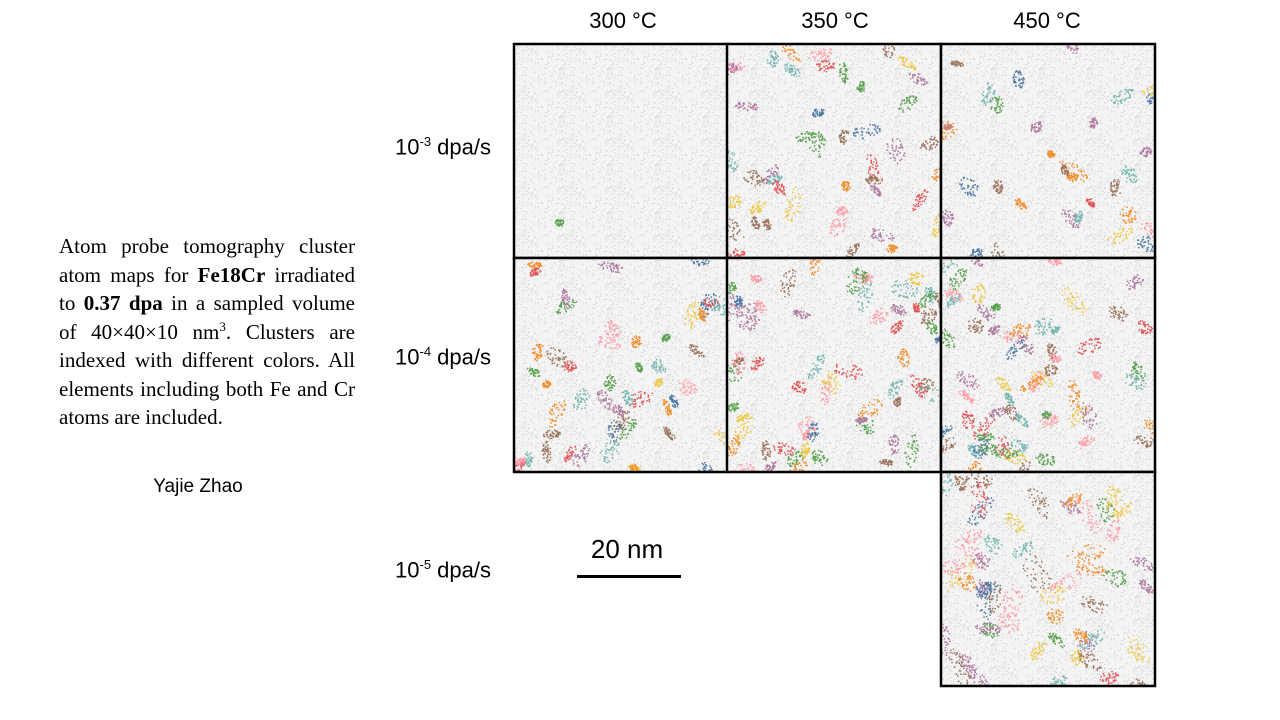 Image resolution: width=1280 pixels, height=720 pixels. What do you see at coordinates (198, 486) in the screenshot?
I see `author: Yajie Zhao` at bounding box center [198, 486].